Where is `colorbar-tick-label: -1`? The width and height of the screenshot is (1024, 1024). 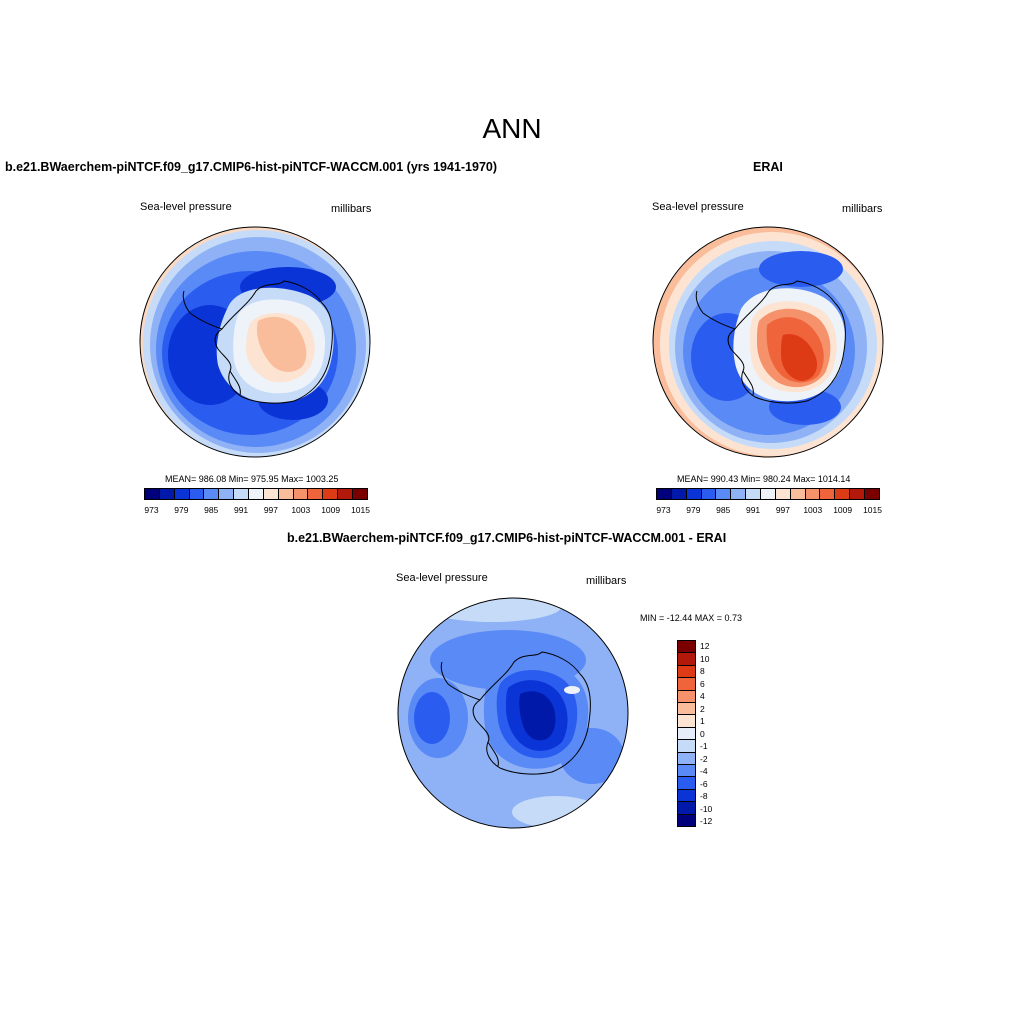
colorbar-tick-label: -1 is located at coordinates (704, 746).